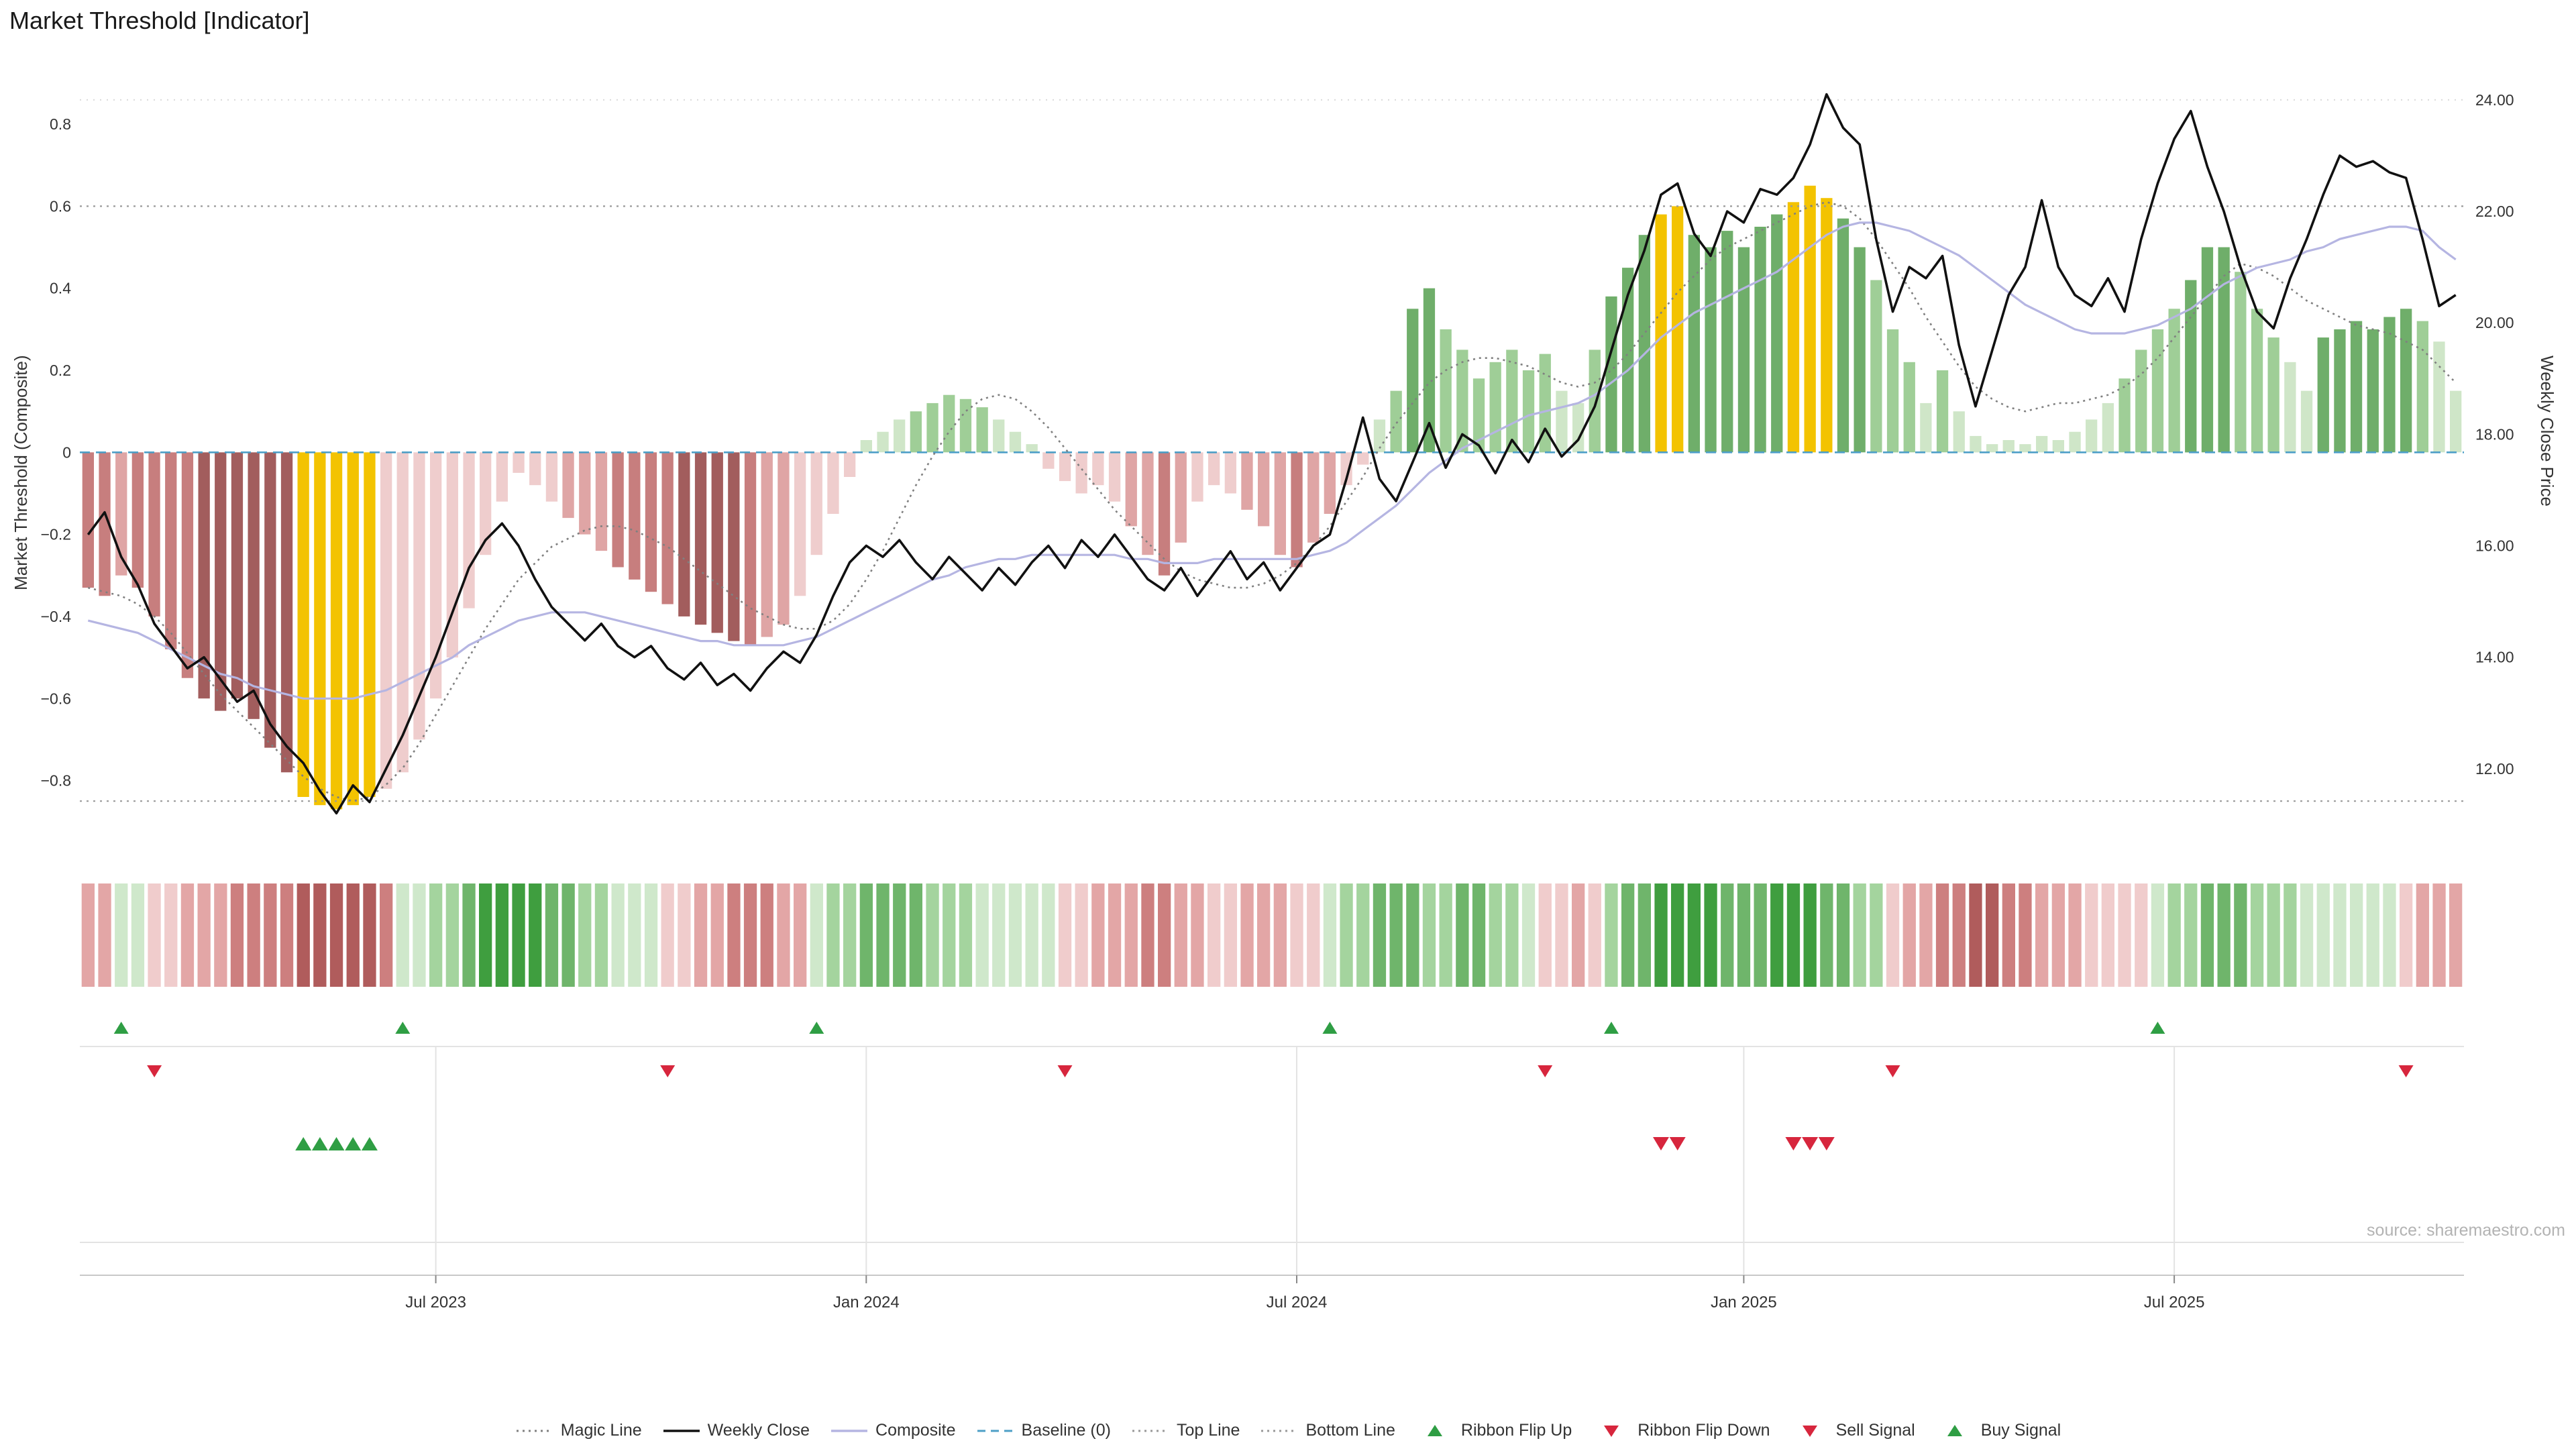 The image size is (2576, 1449). What do you see at coordinates (2020, 1430) in the screenshot?
I see `legend-label: Buy Signal` at bounding box center [2020, 1430].